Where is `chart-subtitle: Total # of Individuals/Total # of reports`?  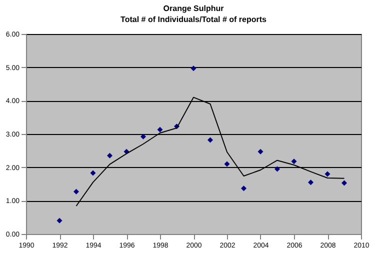 chart-subtitle: Total # of Individuals/Total # of reports is located at coordinates (194, 19).